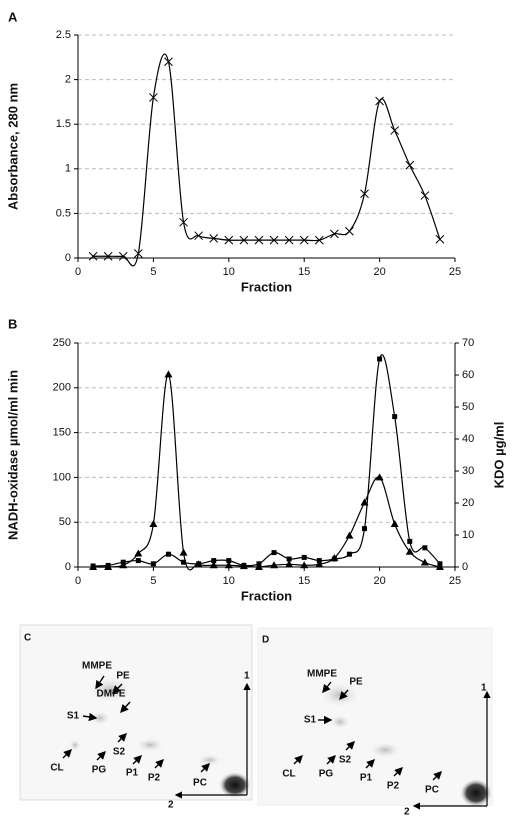  I want to click on plate-c, so click(136, 712).